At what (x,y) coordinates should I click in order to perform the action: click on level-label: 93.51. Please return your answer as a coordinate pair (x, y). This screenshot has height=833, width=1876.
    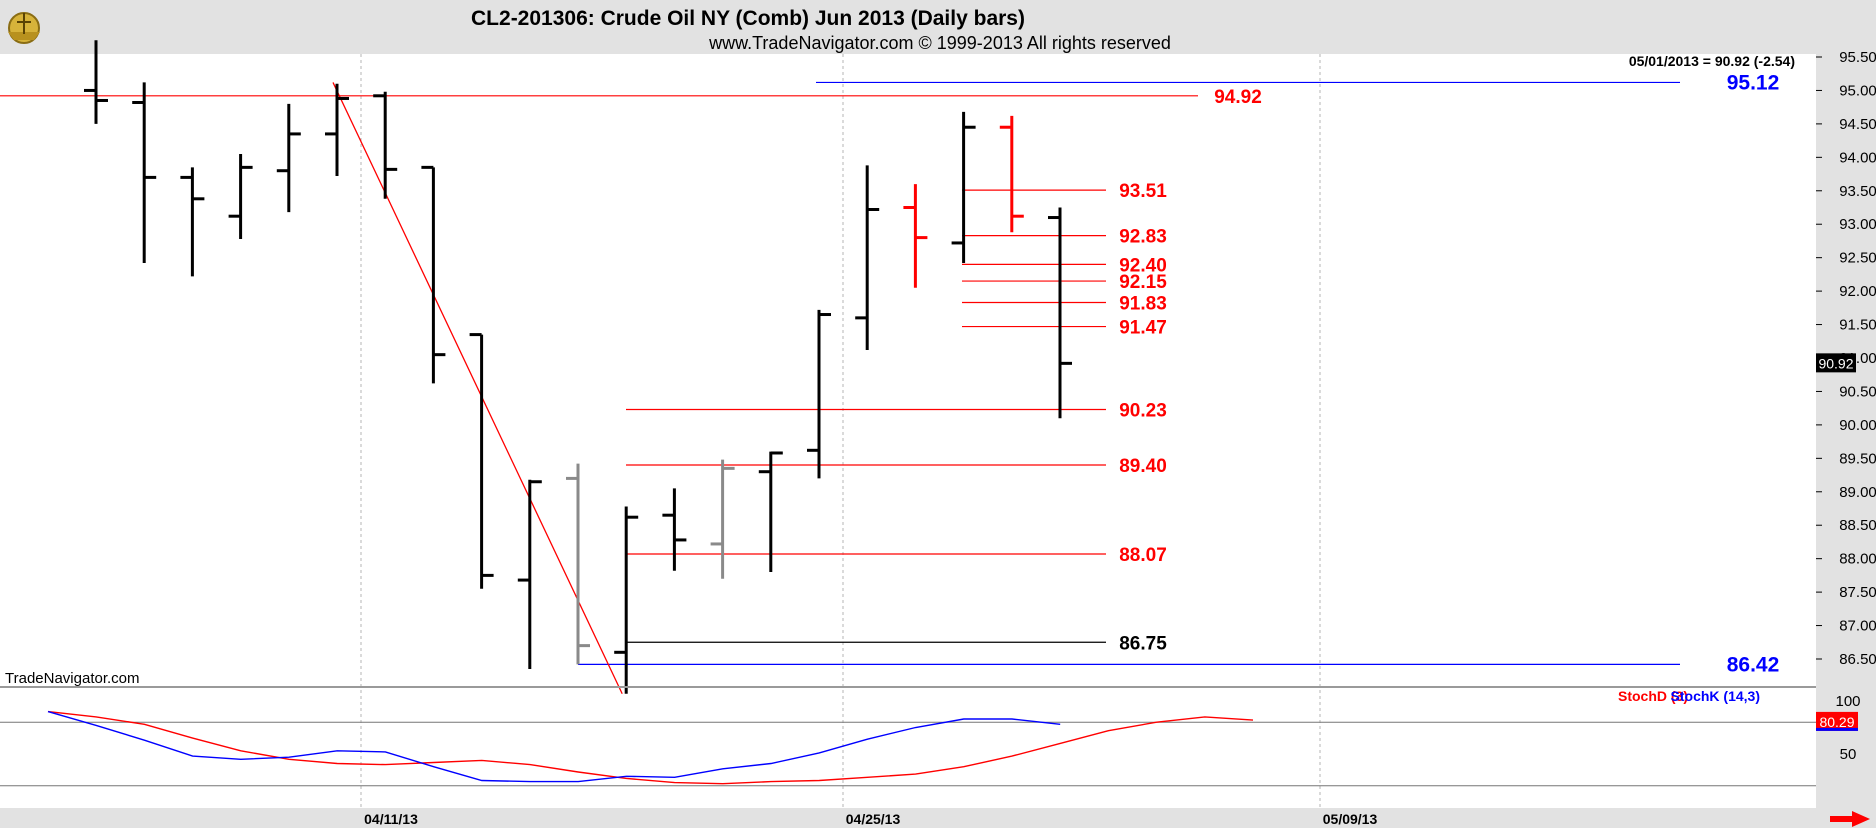
    Looking at the image, I should click on (1143, 191).